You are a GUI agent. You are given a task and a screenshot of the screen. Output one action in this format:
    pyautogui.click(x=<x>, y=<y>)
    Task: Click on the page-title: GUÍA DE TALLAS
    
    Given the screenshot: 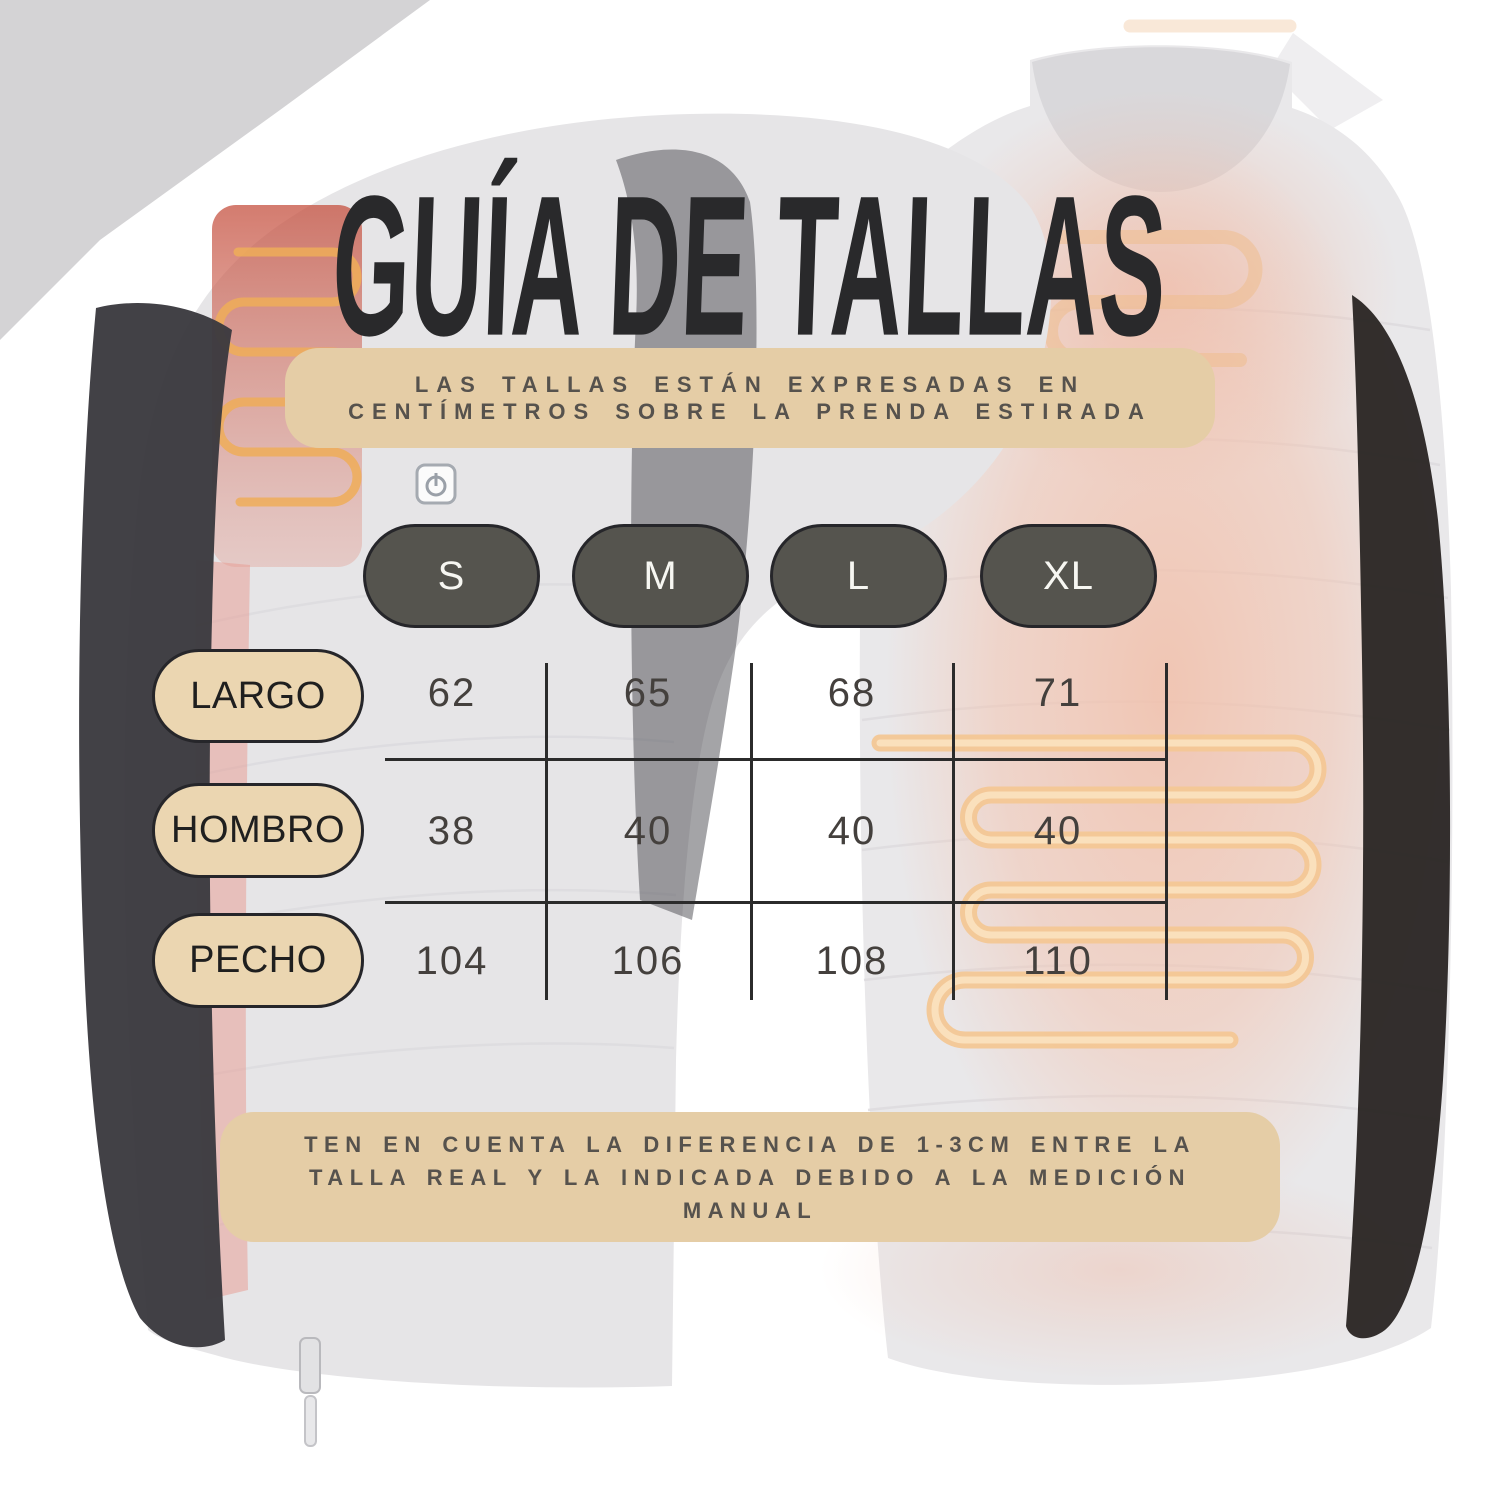 What is the action you would take?
    pyautogui.click(x=750, y=265)
    